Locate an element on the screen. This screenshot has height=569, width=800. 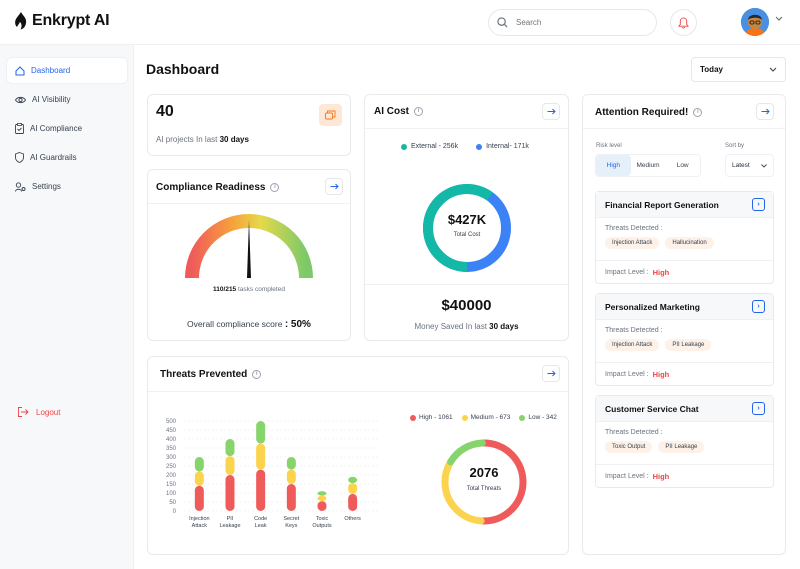
x-tick-label: Injection is located at coordinates (199, 519).